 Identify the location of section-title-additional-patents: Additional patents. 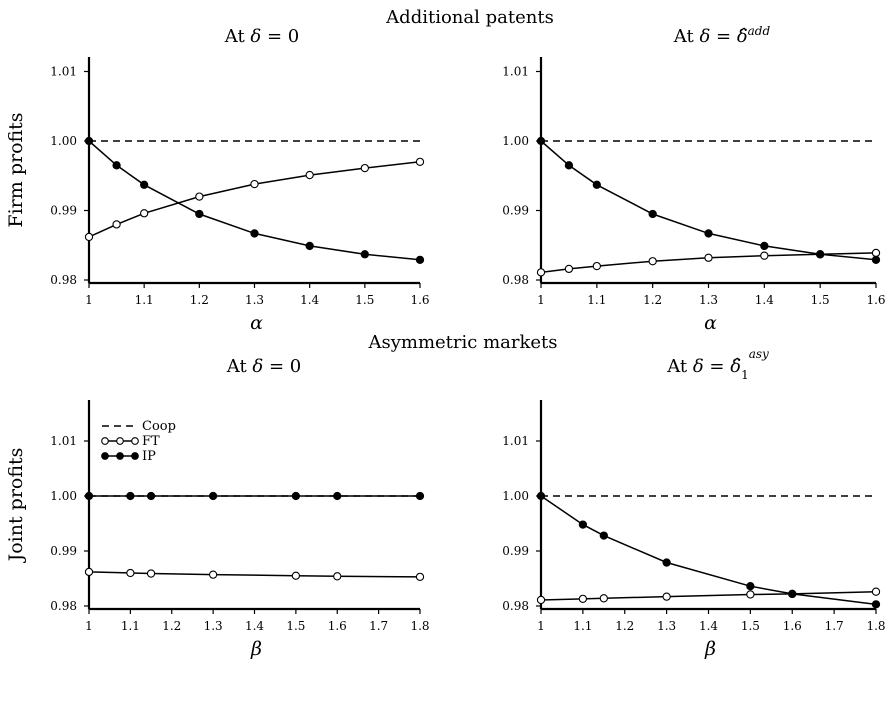
(469, 17).